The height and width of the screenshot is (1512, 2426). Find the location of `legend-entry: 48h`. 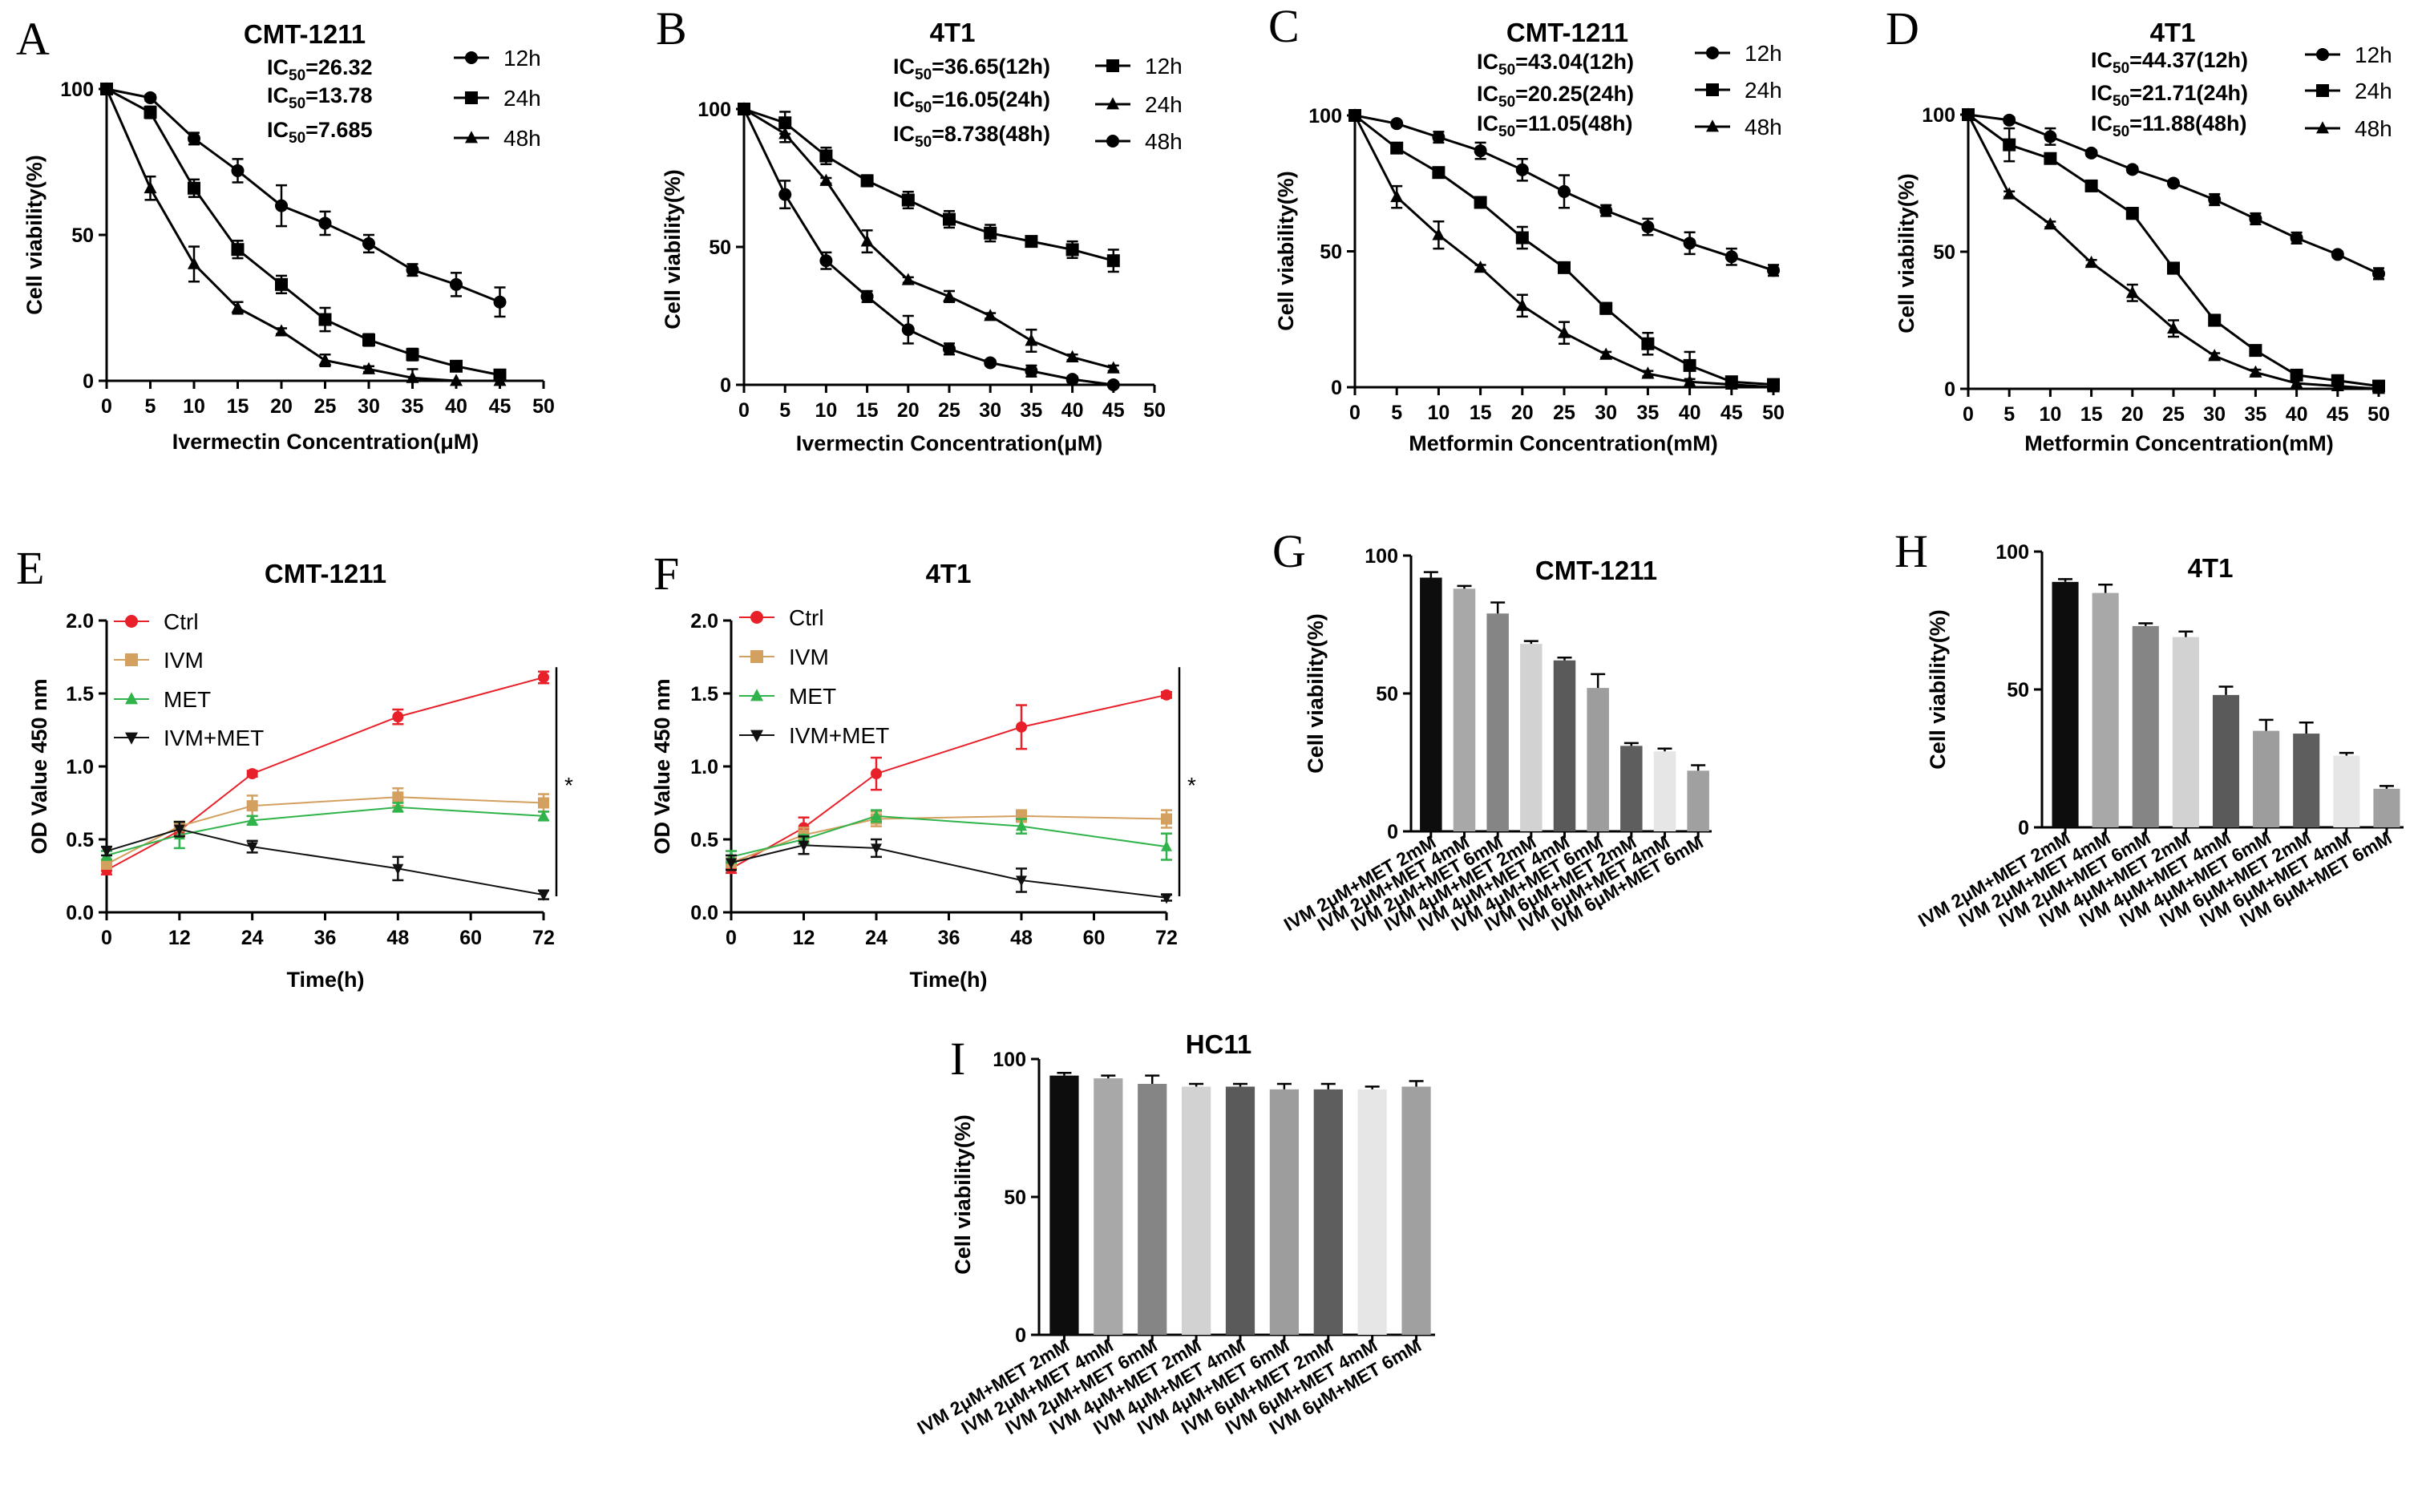

legend-entry: 48h is located at coordinates (497, 138).